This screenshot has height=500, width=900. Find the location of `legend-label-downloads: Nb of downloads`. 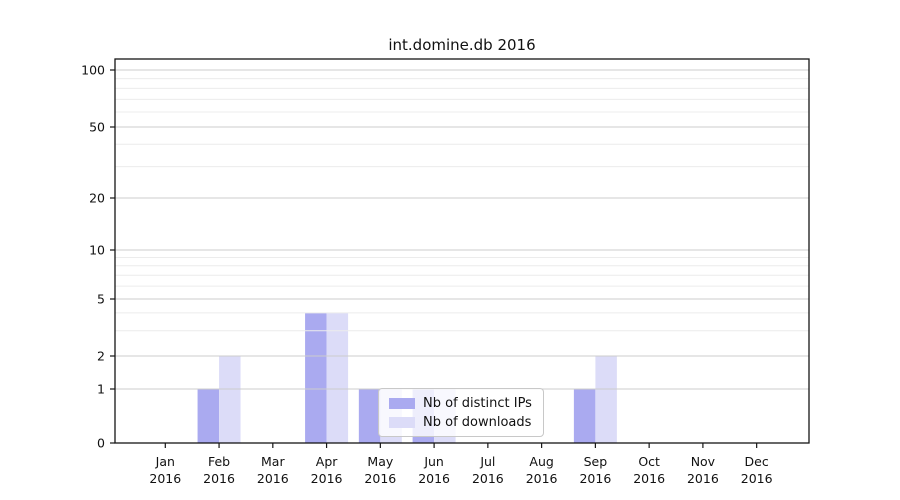

legend-label-downloads: Nb of downloads is located at coordinates (477, 422).